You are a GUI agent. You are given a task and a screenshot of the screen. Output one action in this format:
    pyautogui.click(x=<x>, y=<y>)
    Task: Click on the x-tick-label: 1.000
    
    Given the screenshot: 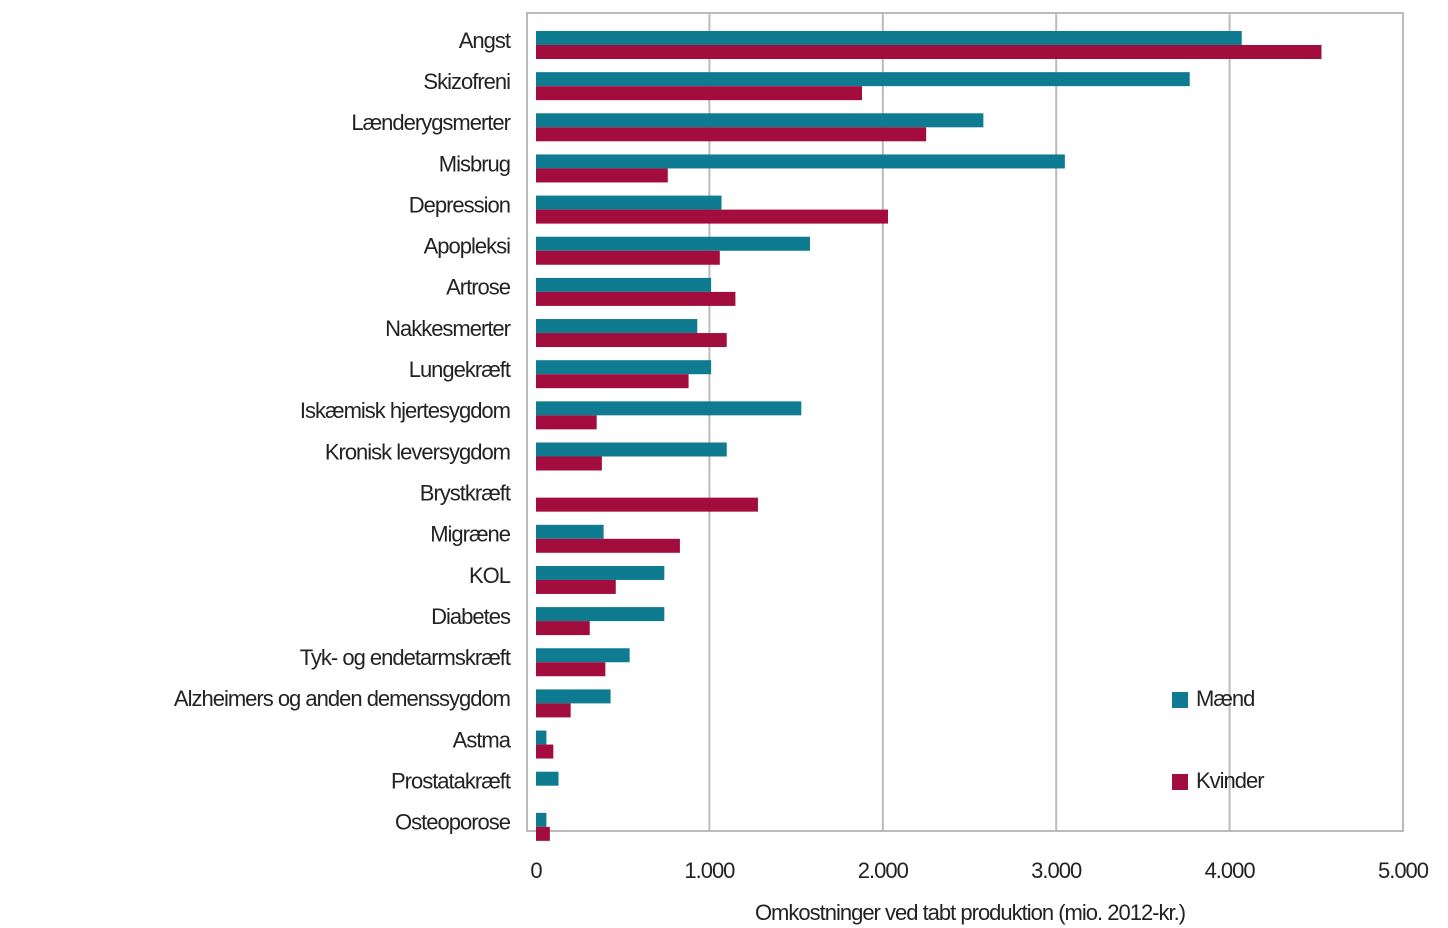 What is the action you would take?
    pyautogui.click(x=709, y=870)
    